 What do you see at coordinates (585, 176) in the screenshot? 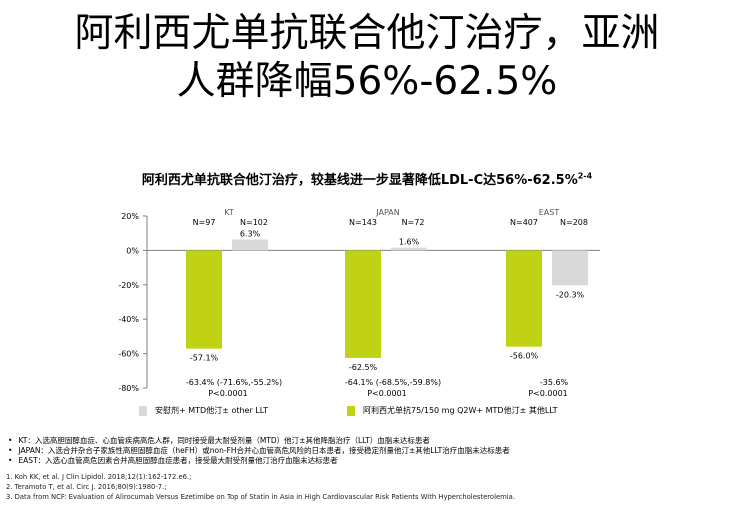
I see `chart-subtitle-superscript: 2-4` at bounding box center [585, 176].